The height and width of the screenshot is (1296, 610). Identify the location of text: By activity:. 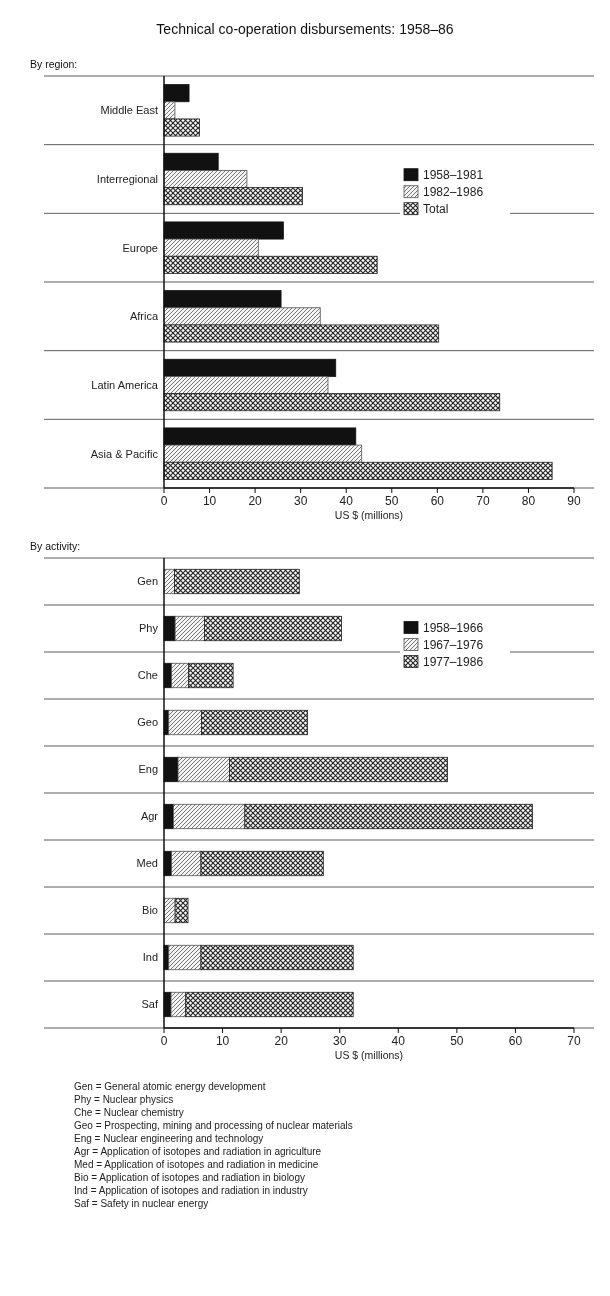
(55, 546).